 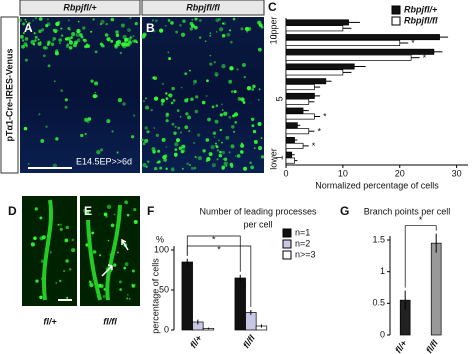 I want to click on y-tick-label: 5, so click(x=279, y=98).